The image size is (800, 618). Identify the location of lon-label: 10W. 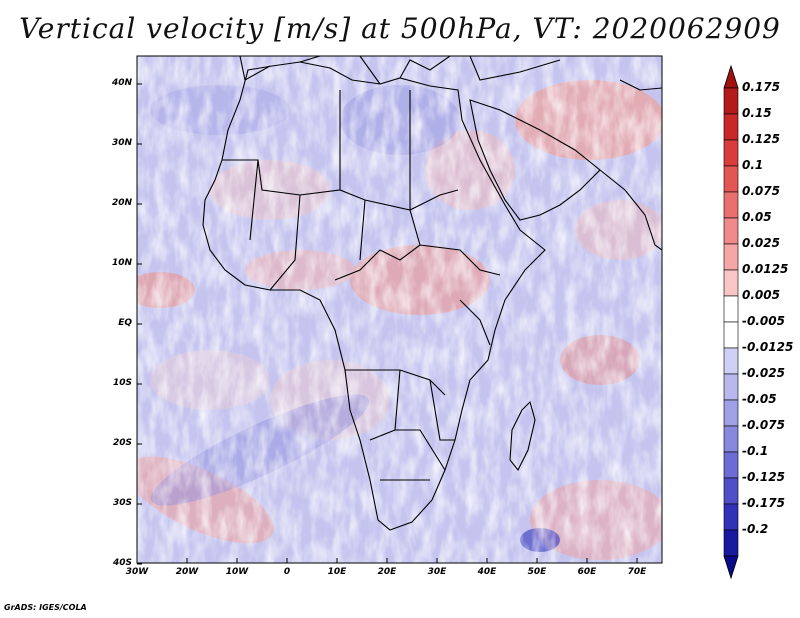
(237, 572).